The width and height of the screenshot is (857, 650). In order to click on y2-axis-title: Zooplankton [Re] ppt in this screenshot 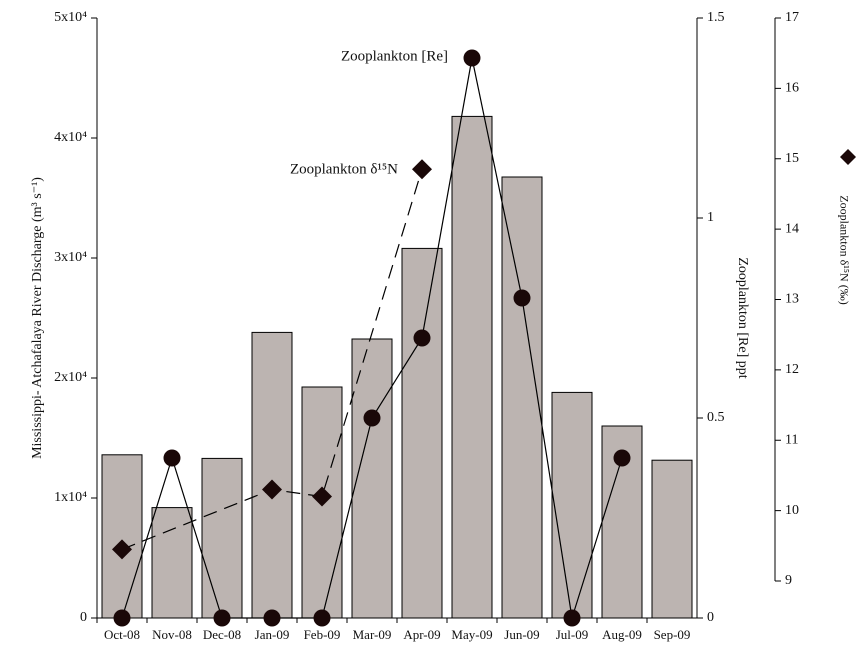, I will do `click(742, 317)`.